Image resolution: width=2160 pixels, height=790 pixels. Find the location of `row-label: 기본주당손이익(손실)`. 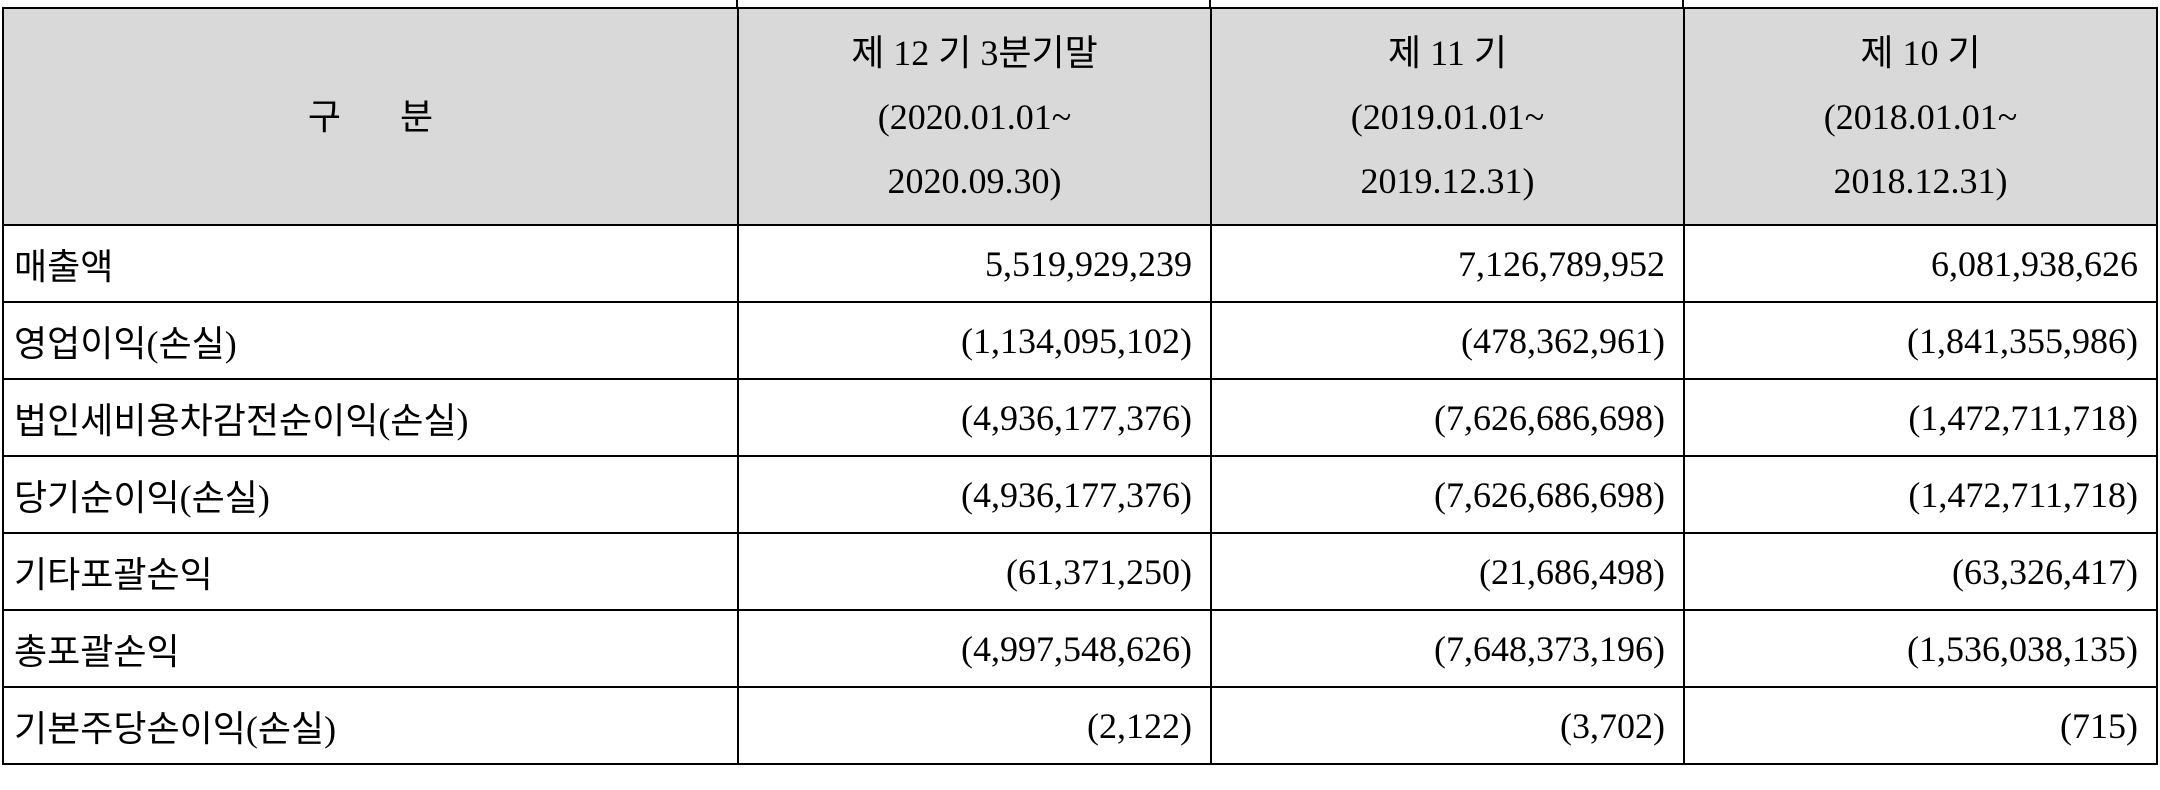

row-label: 기본주당손이익(손실) is located at coordinates (370, 725).